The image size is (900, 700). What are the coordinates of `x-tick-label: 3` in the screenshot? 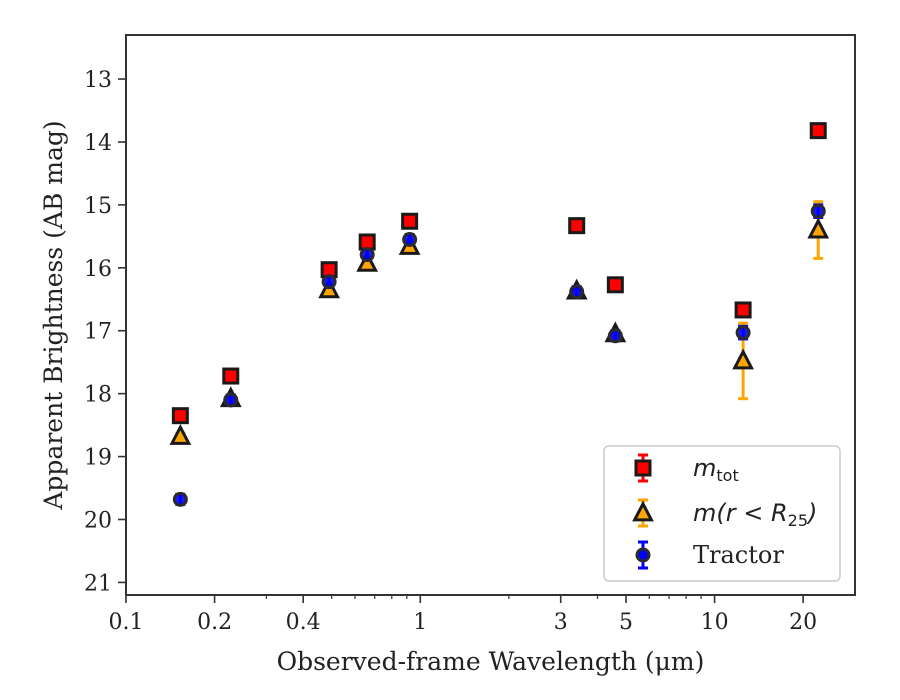 It's located at (561, 622).